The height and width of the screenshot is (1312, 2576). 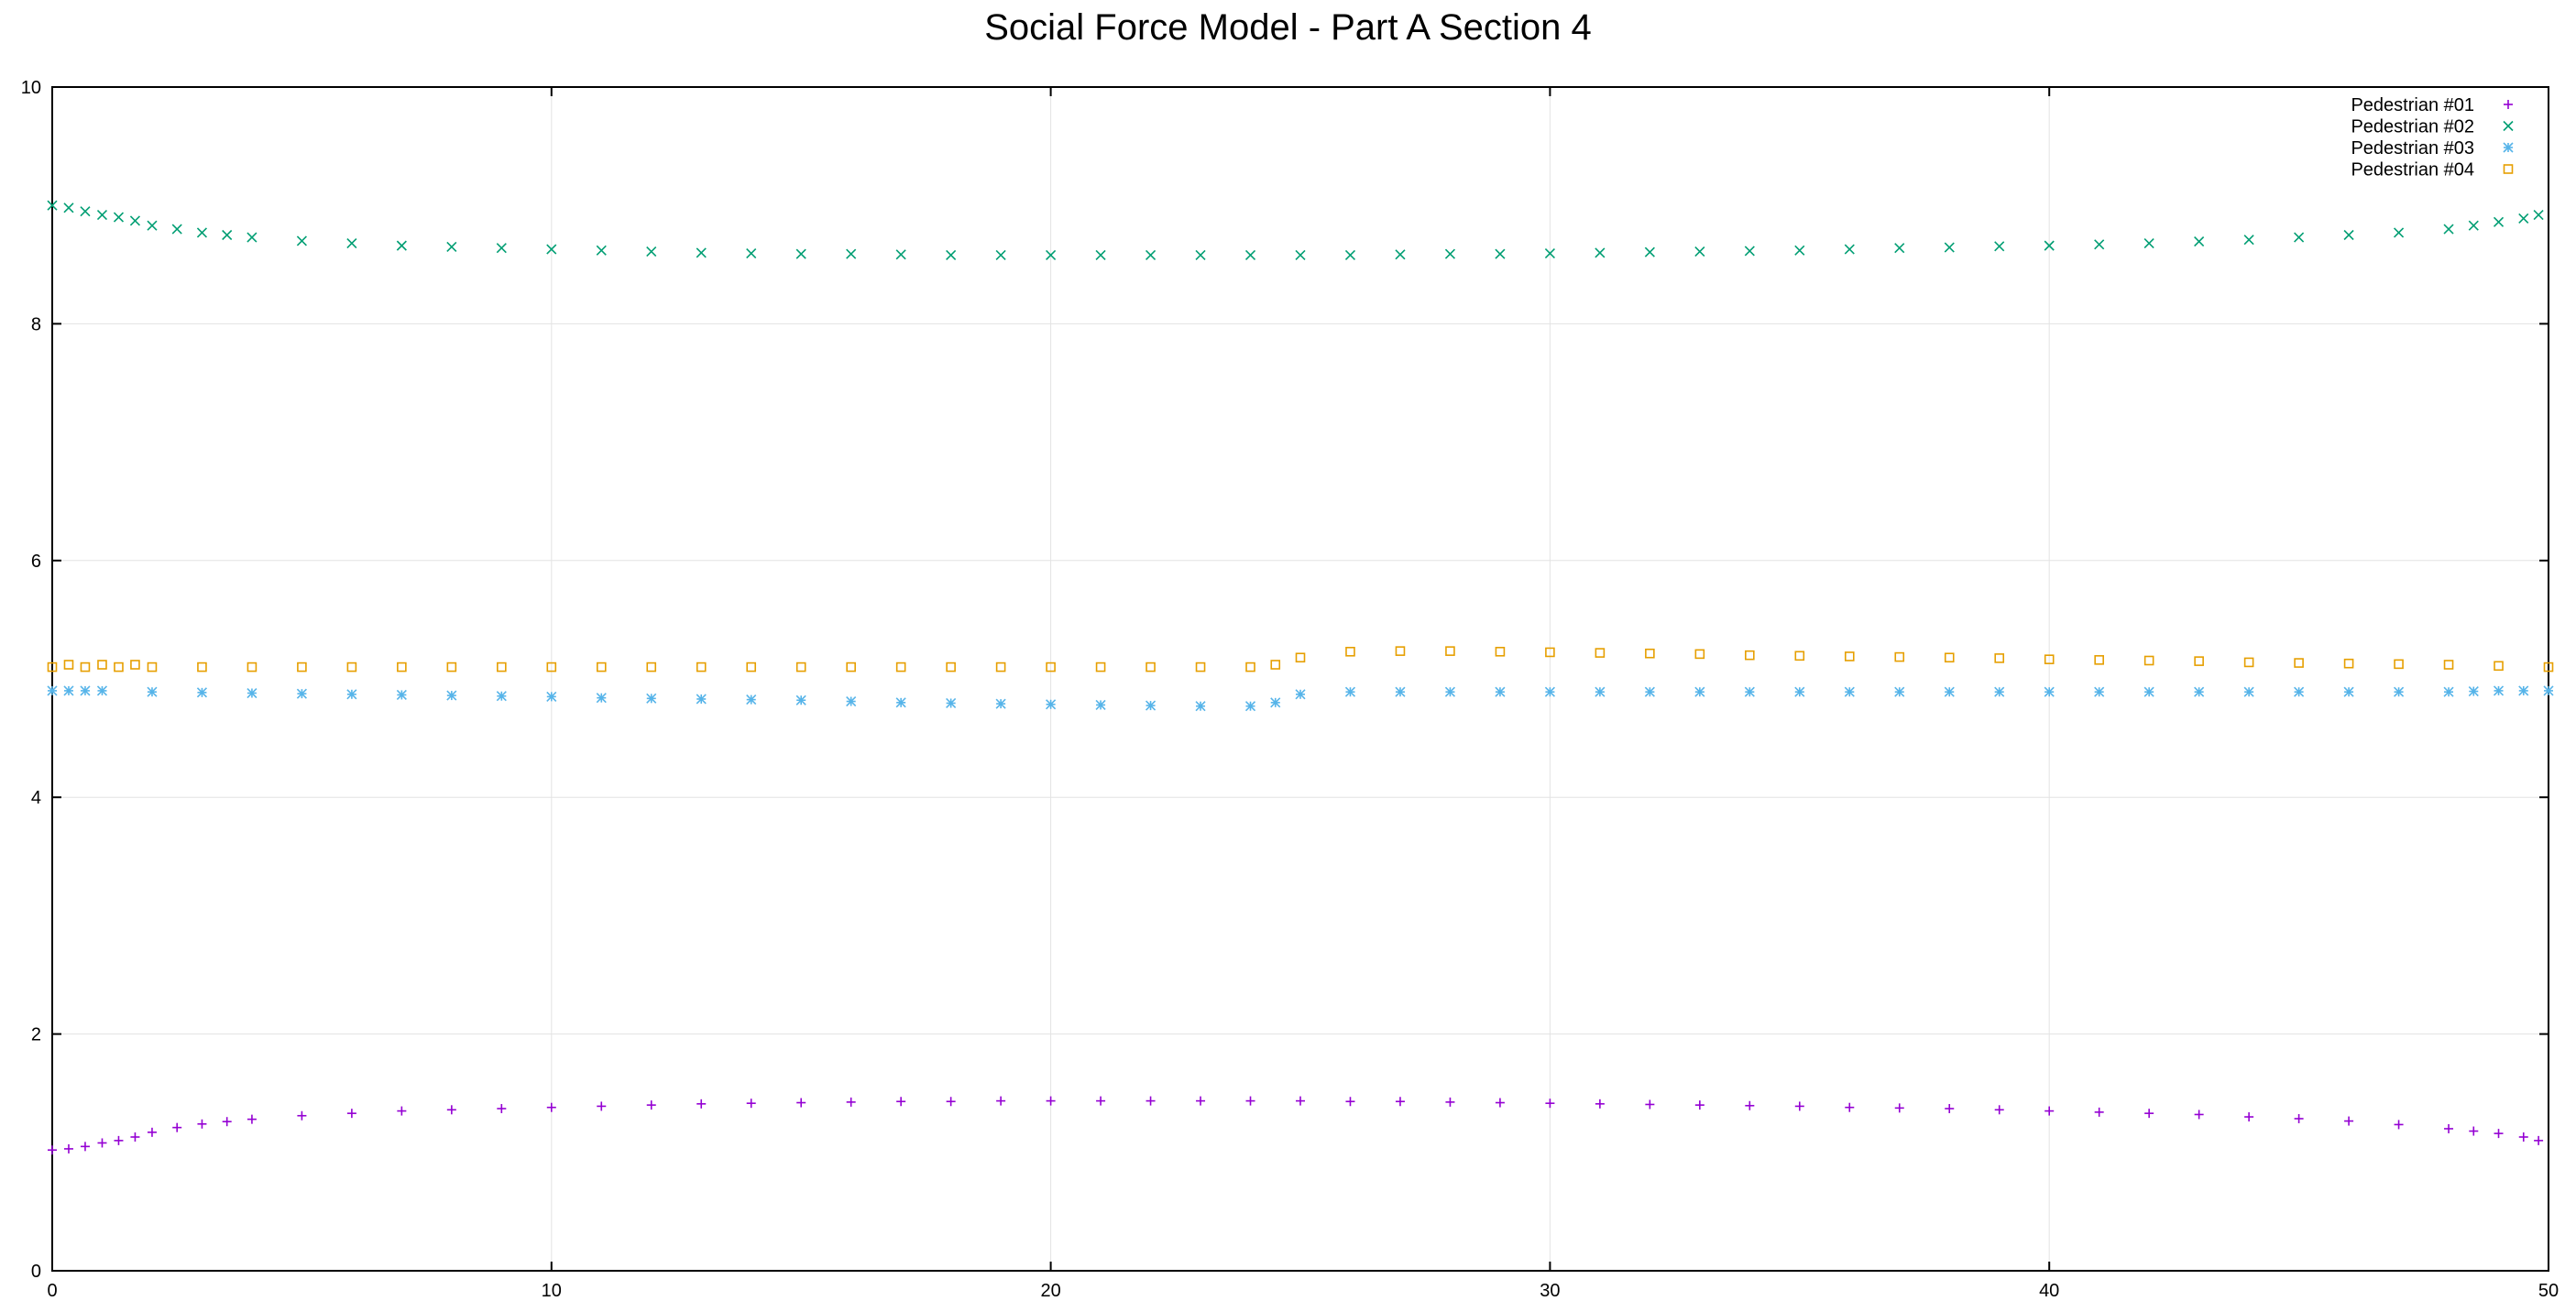 What do you see at coordinates (2413, 127) in the screenshot?
I see `legend-label: Pedestrian #02` at bounding box center [2413, 127].